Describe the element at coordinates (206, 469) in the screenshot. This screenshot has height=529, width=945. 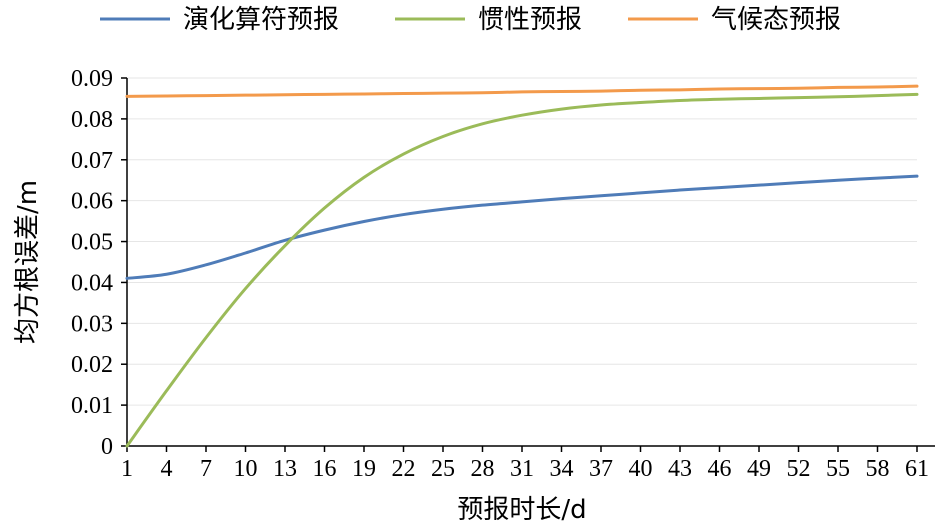
I see `x-tick-label: 7` at that location.